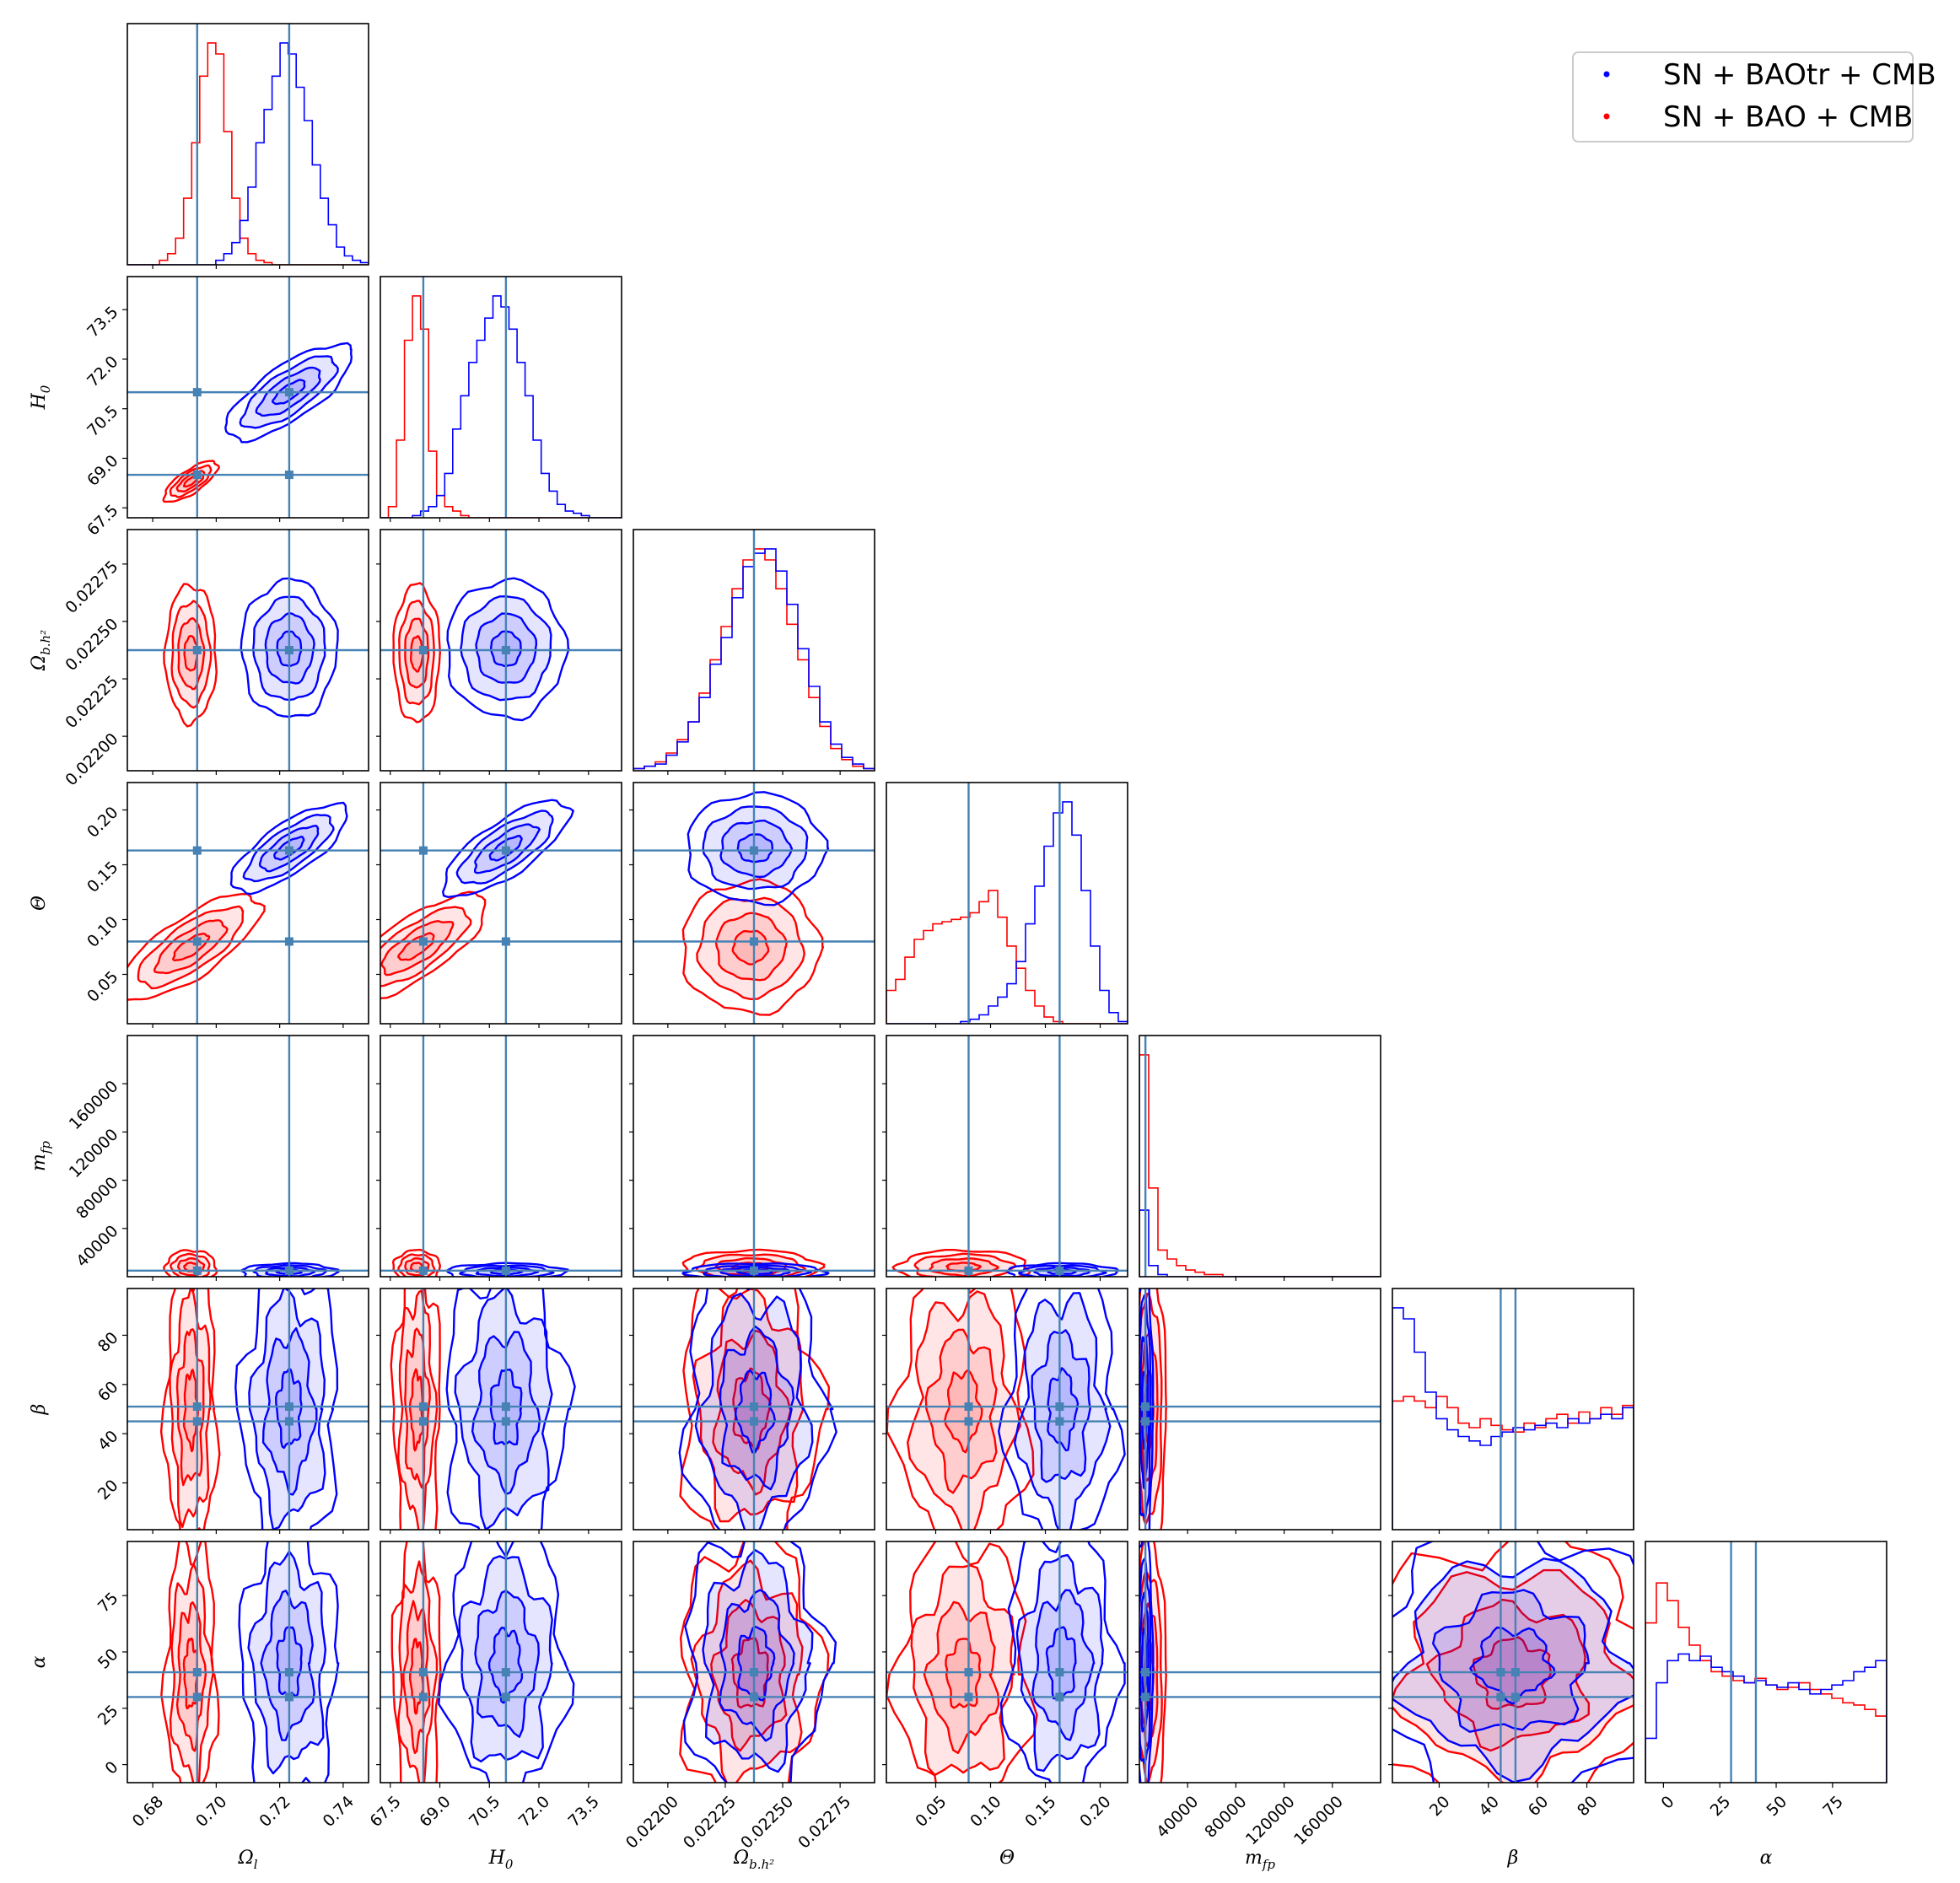 The height and width of the screenshot is (1883, 1960). I want to click on y-tick-label: 20, so click(108, 1490).